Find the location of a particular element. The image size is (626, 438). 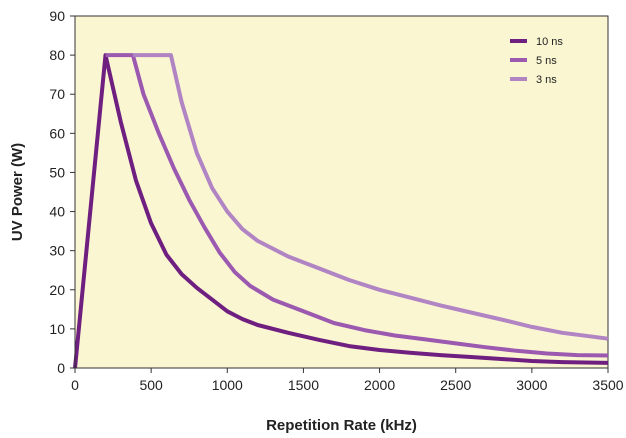

y-tick-label: 30 is located at coordinates (57, 251).